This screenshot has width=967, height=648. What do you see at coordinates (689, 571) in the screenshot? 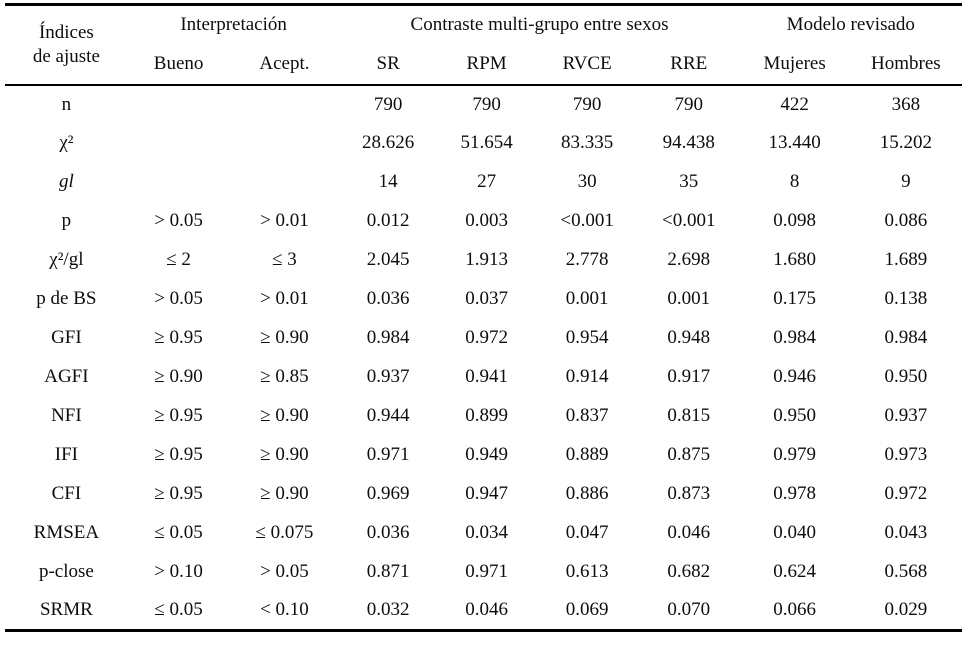
I see `table-cell: 0.682` at bounding box center [689, 571].